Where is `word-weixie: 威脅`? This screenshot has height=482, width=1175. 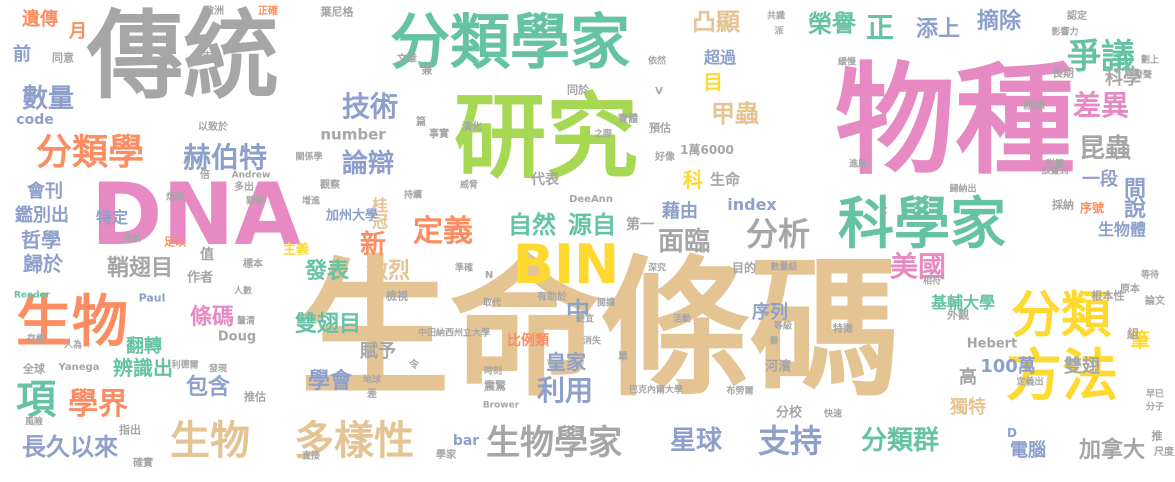
word-weixie: 威脅 is located at coordinates (469, 185).